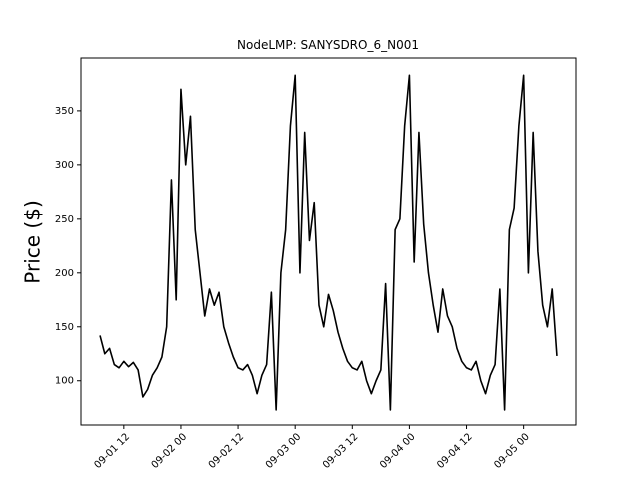  What do you see at coordinates (341, 451) in the screenshot?
I see `x-tick-label: 09-03 12` at bounding box center [341, 451].